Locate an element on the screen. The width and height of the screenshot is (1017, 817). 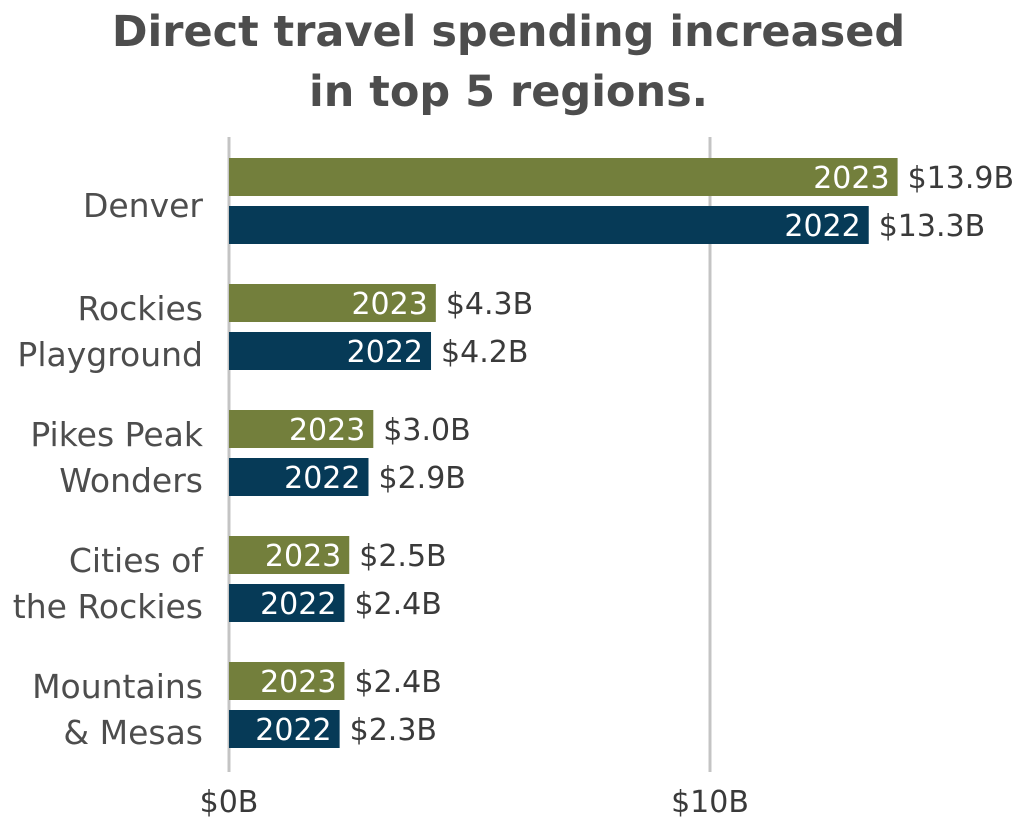
bar-value-label: $13.9B is located at coordinates (961, 178).